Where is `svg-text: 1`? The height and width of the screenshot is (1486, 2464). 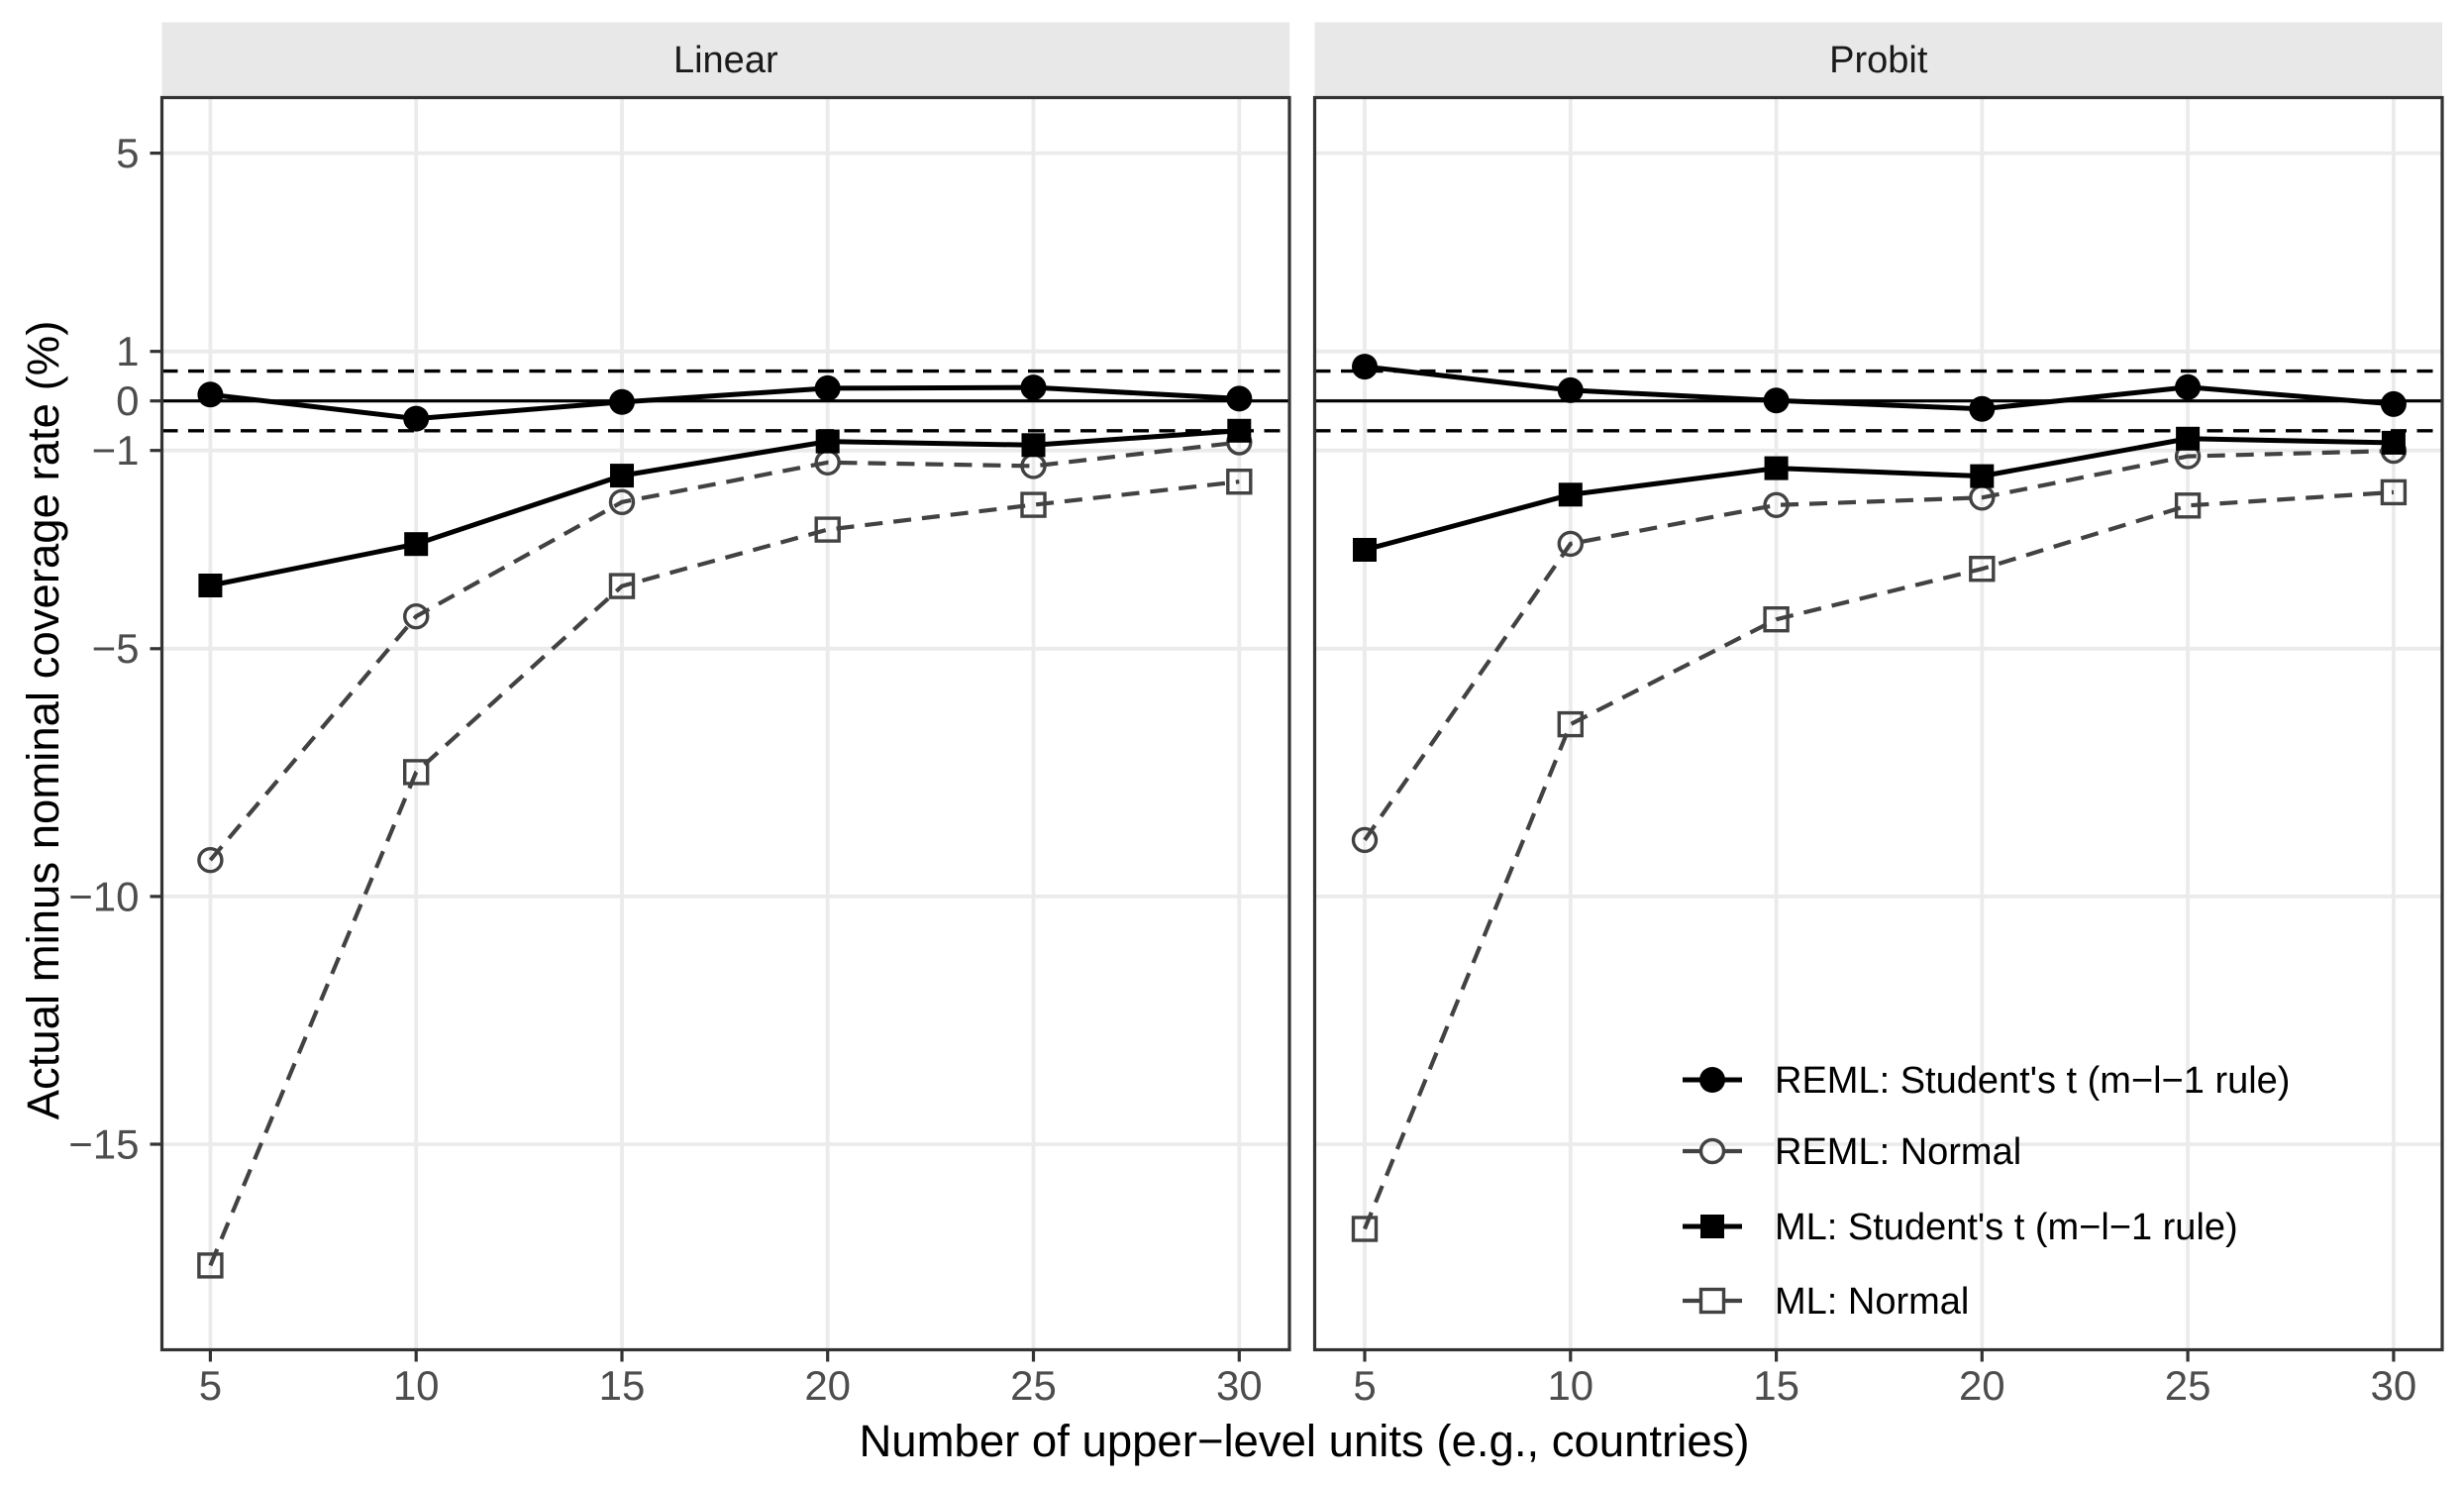 svg-text: 1 is located at coordinates (127, 351).